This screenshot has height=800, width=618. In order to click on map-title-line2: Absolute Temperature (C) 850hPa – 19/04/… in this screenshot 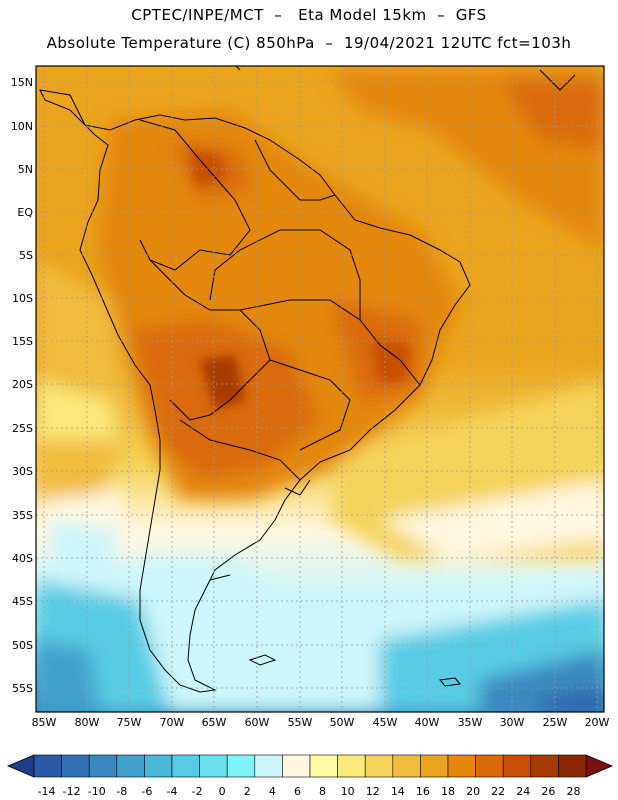, I will do `click(309, 43)`.